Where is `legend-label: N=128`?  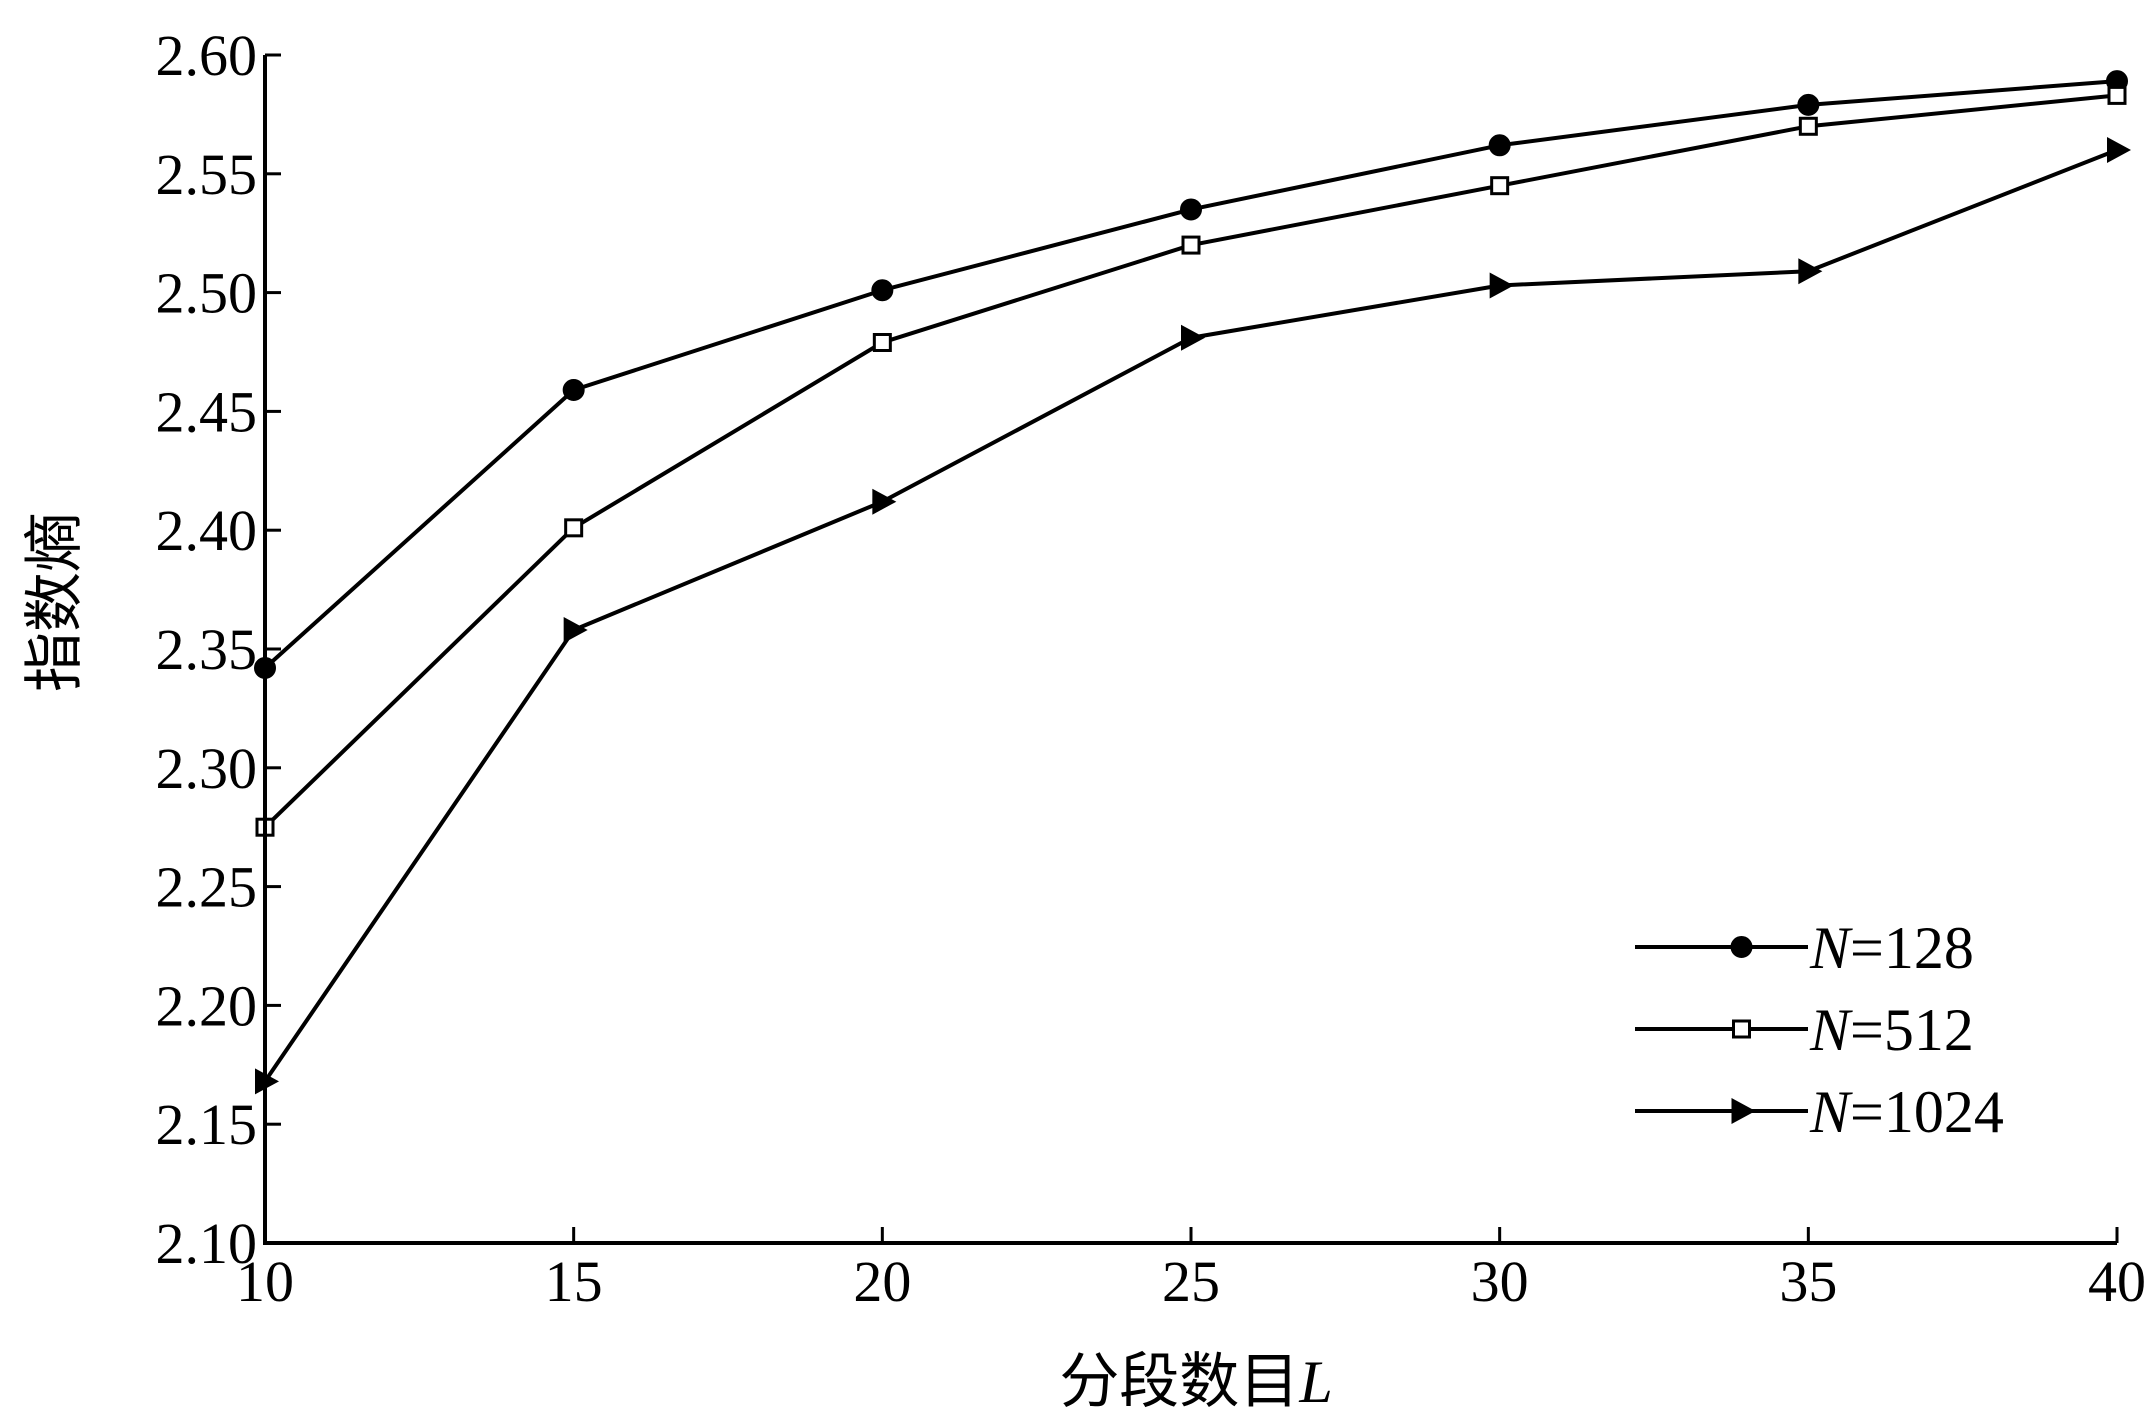
legend-label: N=128 is located at coordinates (1891, 948).